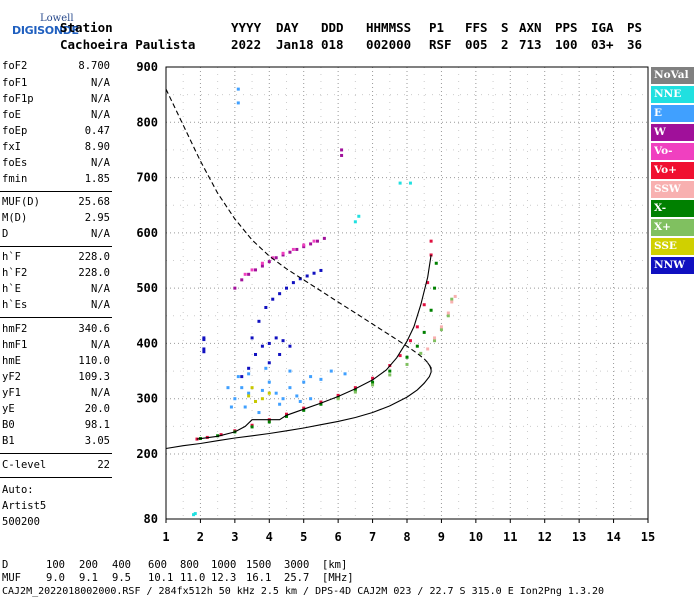  Describe the element at coordinates (56, 220) in the screenshot. I see `param-row: M(D) 2.95` at that location.